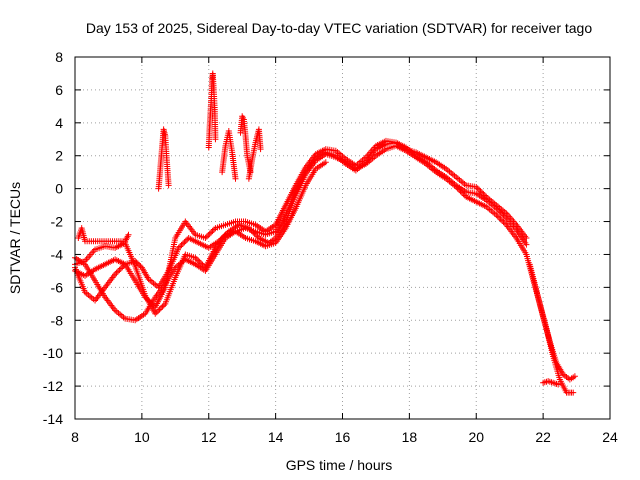 The height and width of the screenshot is (480, 640). I want to click on x-tick-label: 18, so click(410, 437).